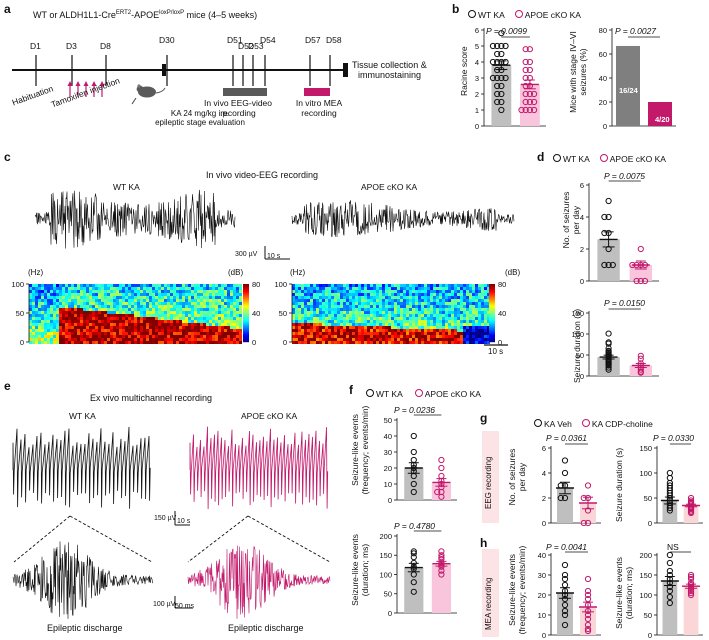  Describe the element at coordinates (582, 249) in the screenshot. I see `seizures-per-day-ytick-label: 2` at that location.